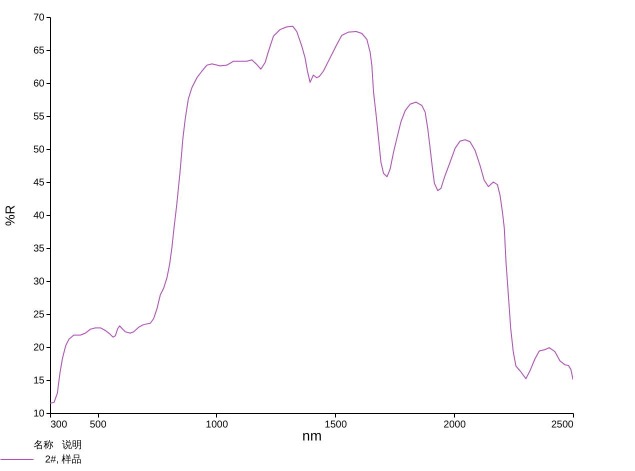 This screenshot has height=471, width=635. I want to click on x-tick-label: 1000, so click(217, 425).